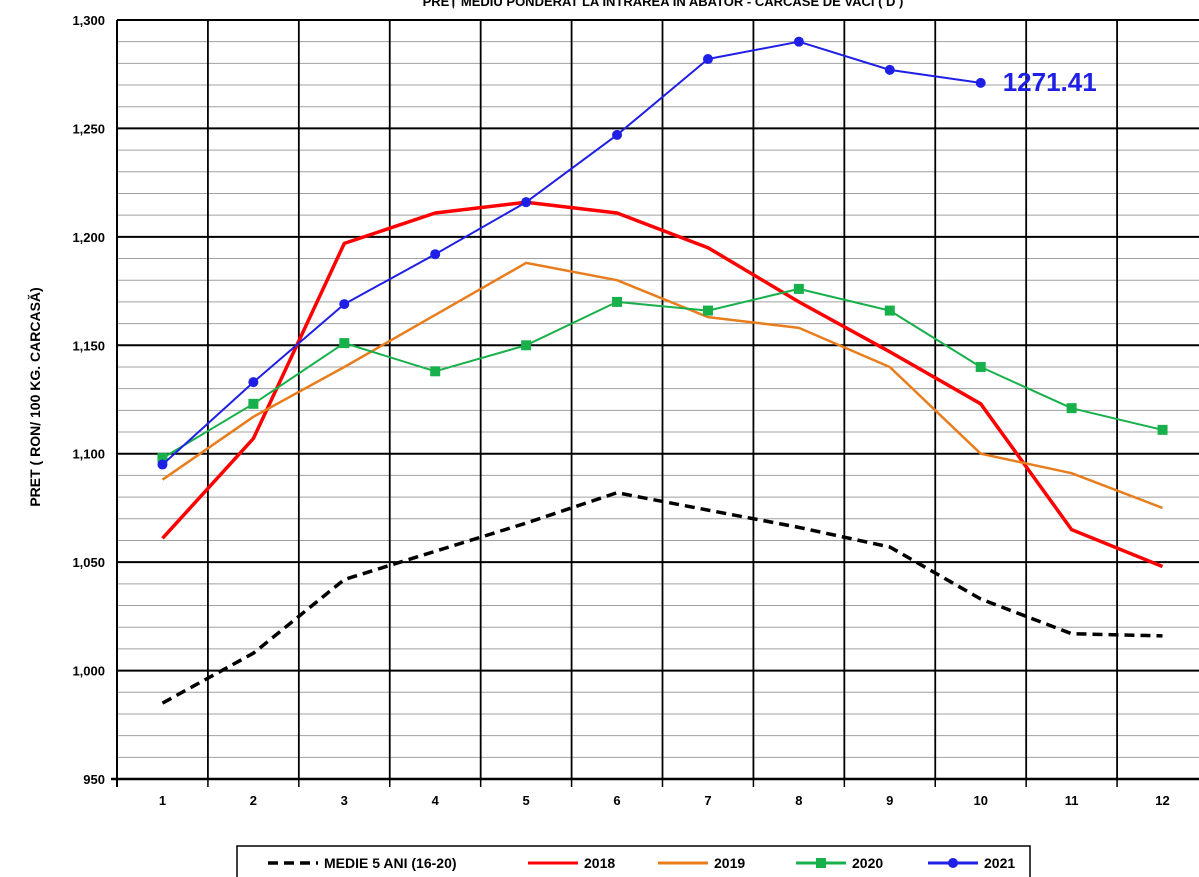 The width and height of the screenshot is (1199, 877). What do you see at coordinates (889, 800) in the screenshot?
I see `x-tick-label: 9` at bounding box center [889, 800].